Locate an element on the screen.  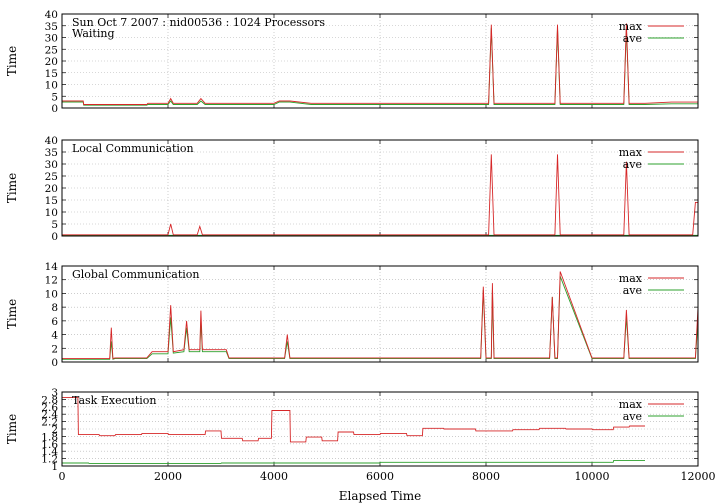
x-axis-label: Elapsed Time is located at coordinates (380, 496).